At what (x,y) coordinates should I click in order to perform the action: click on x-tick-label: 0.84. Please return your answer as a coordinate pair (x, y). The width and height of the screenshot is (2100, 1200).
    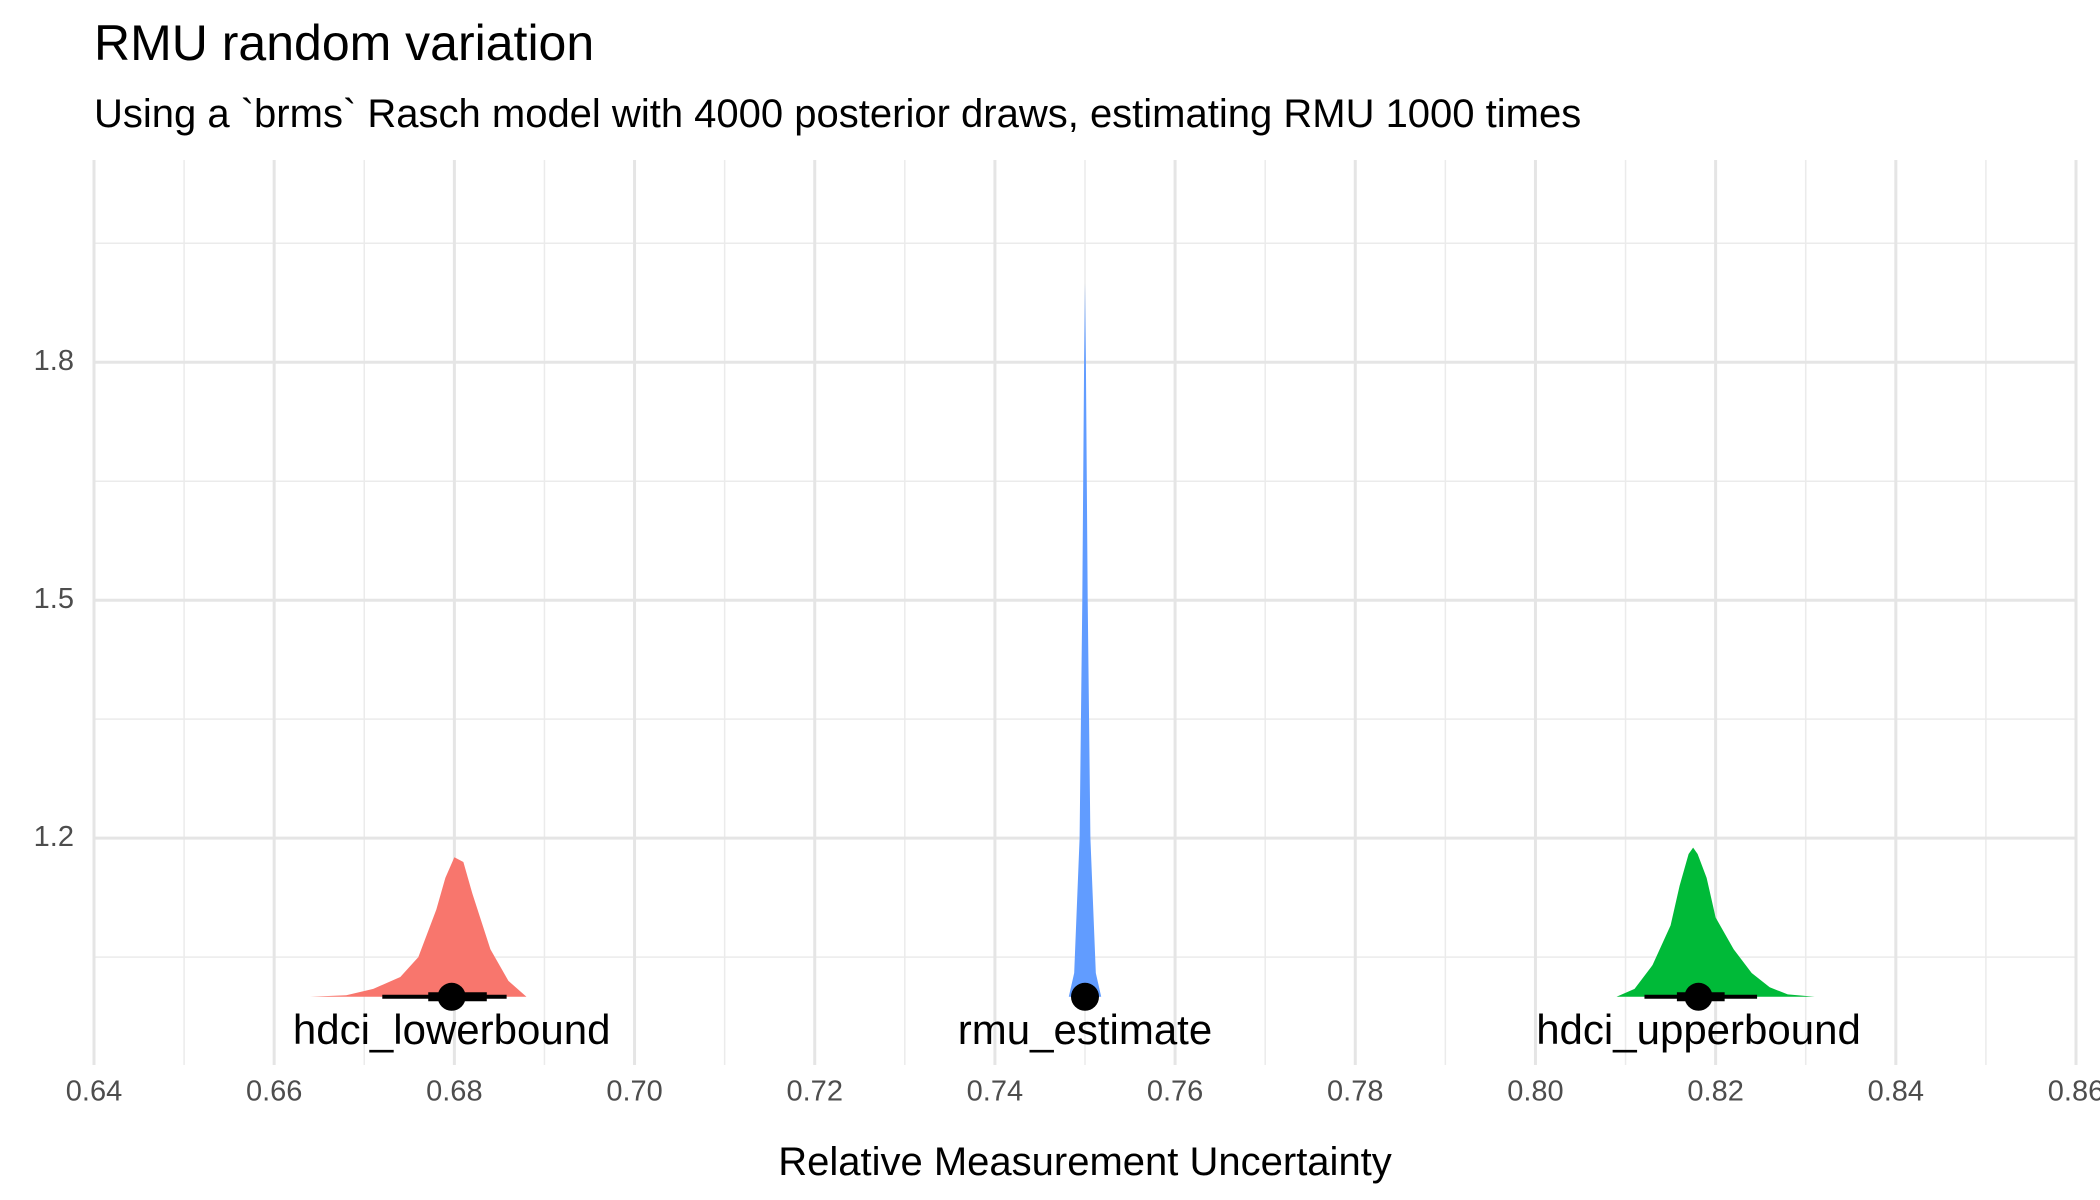
    Looking at the image, I should click on (1896, 1092).